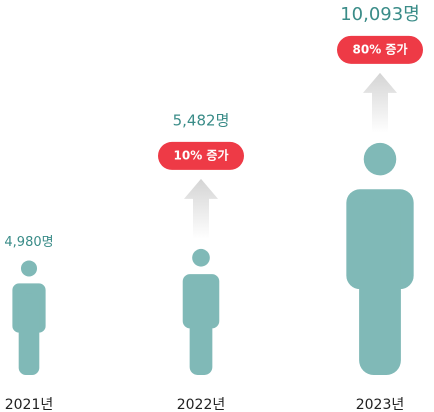 This screenshot has height=412, width=434. I want to click on badge-text: 80% 증가, so click(380, 48).